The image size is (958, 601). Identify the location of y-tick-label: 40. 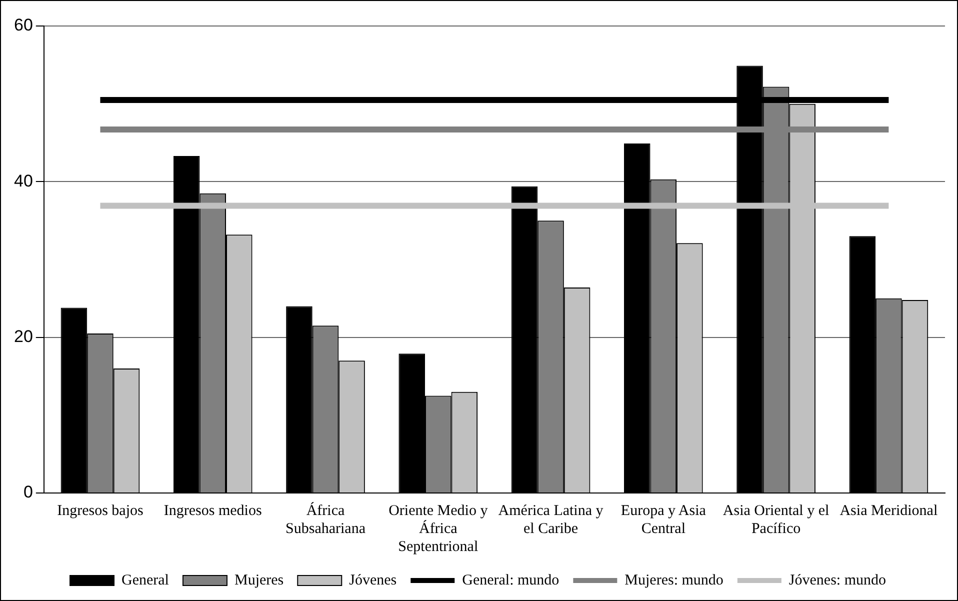
(23, 180).